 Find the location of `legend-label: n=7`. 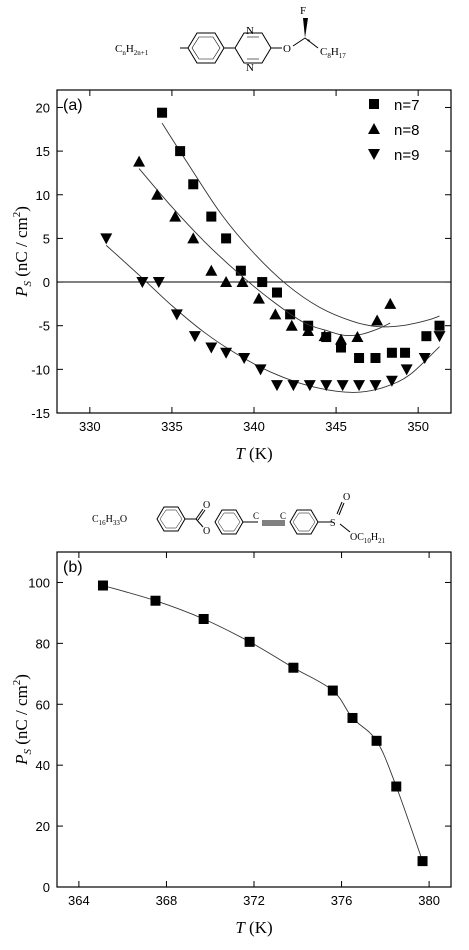

legend-label: n=7 is located at coordinates (406, 105).